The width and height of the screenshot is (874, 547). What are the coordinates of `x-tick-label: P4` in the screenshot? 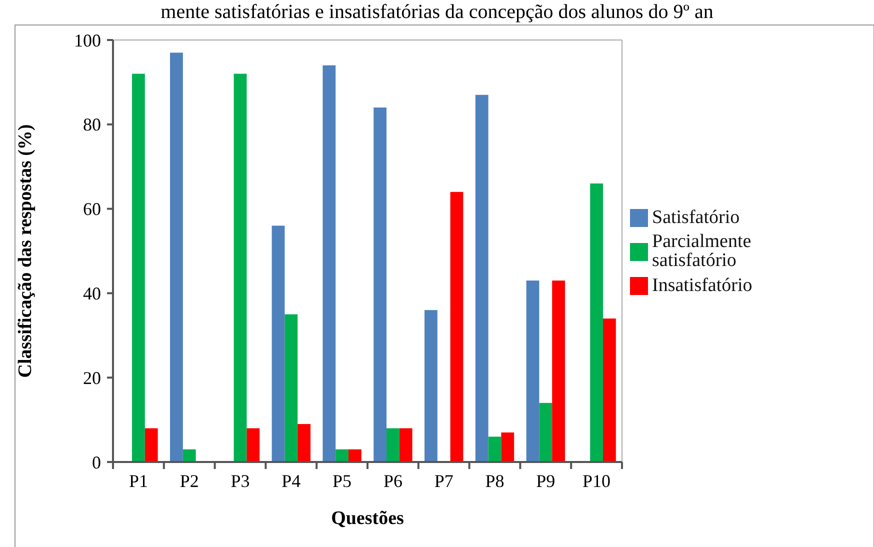 It's located at (291, 481).